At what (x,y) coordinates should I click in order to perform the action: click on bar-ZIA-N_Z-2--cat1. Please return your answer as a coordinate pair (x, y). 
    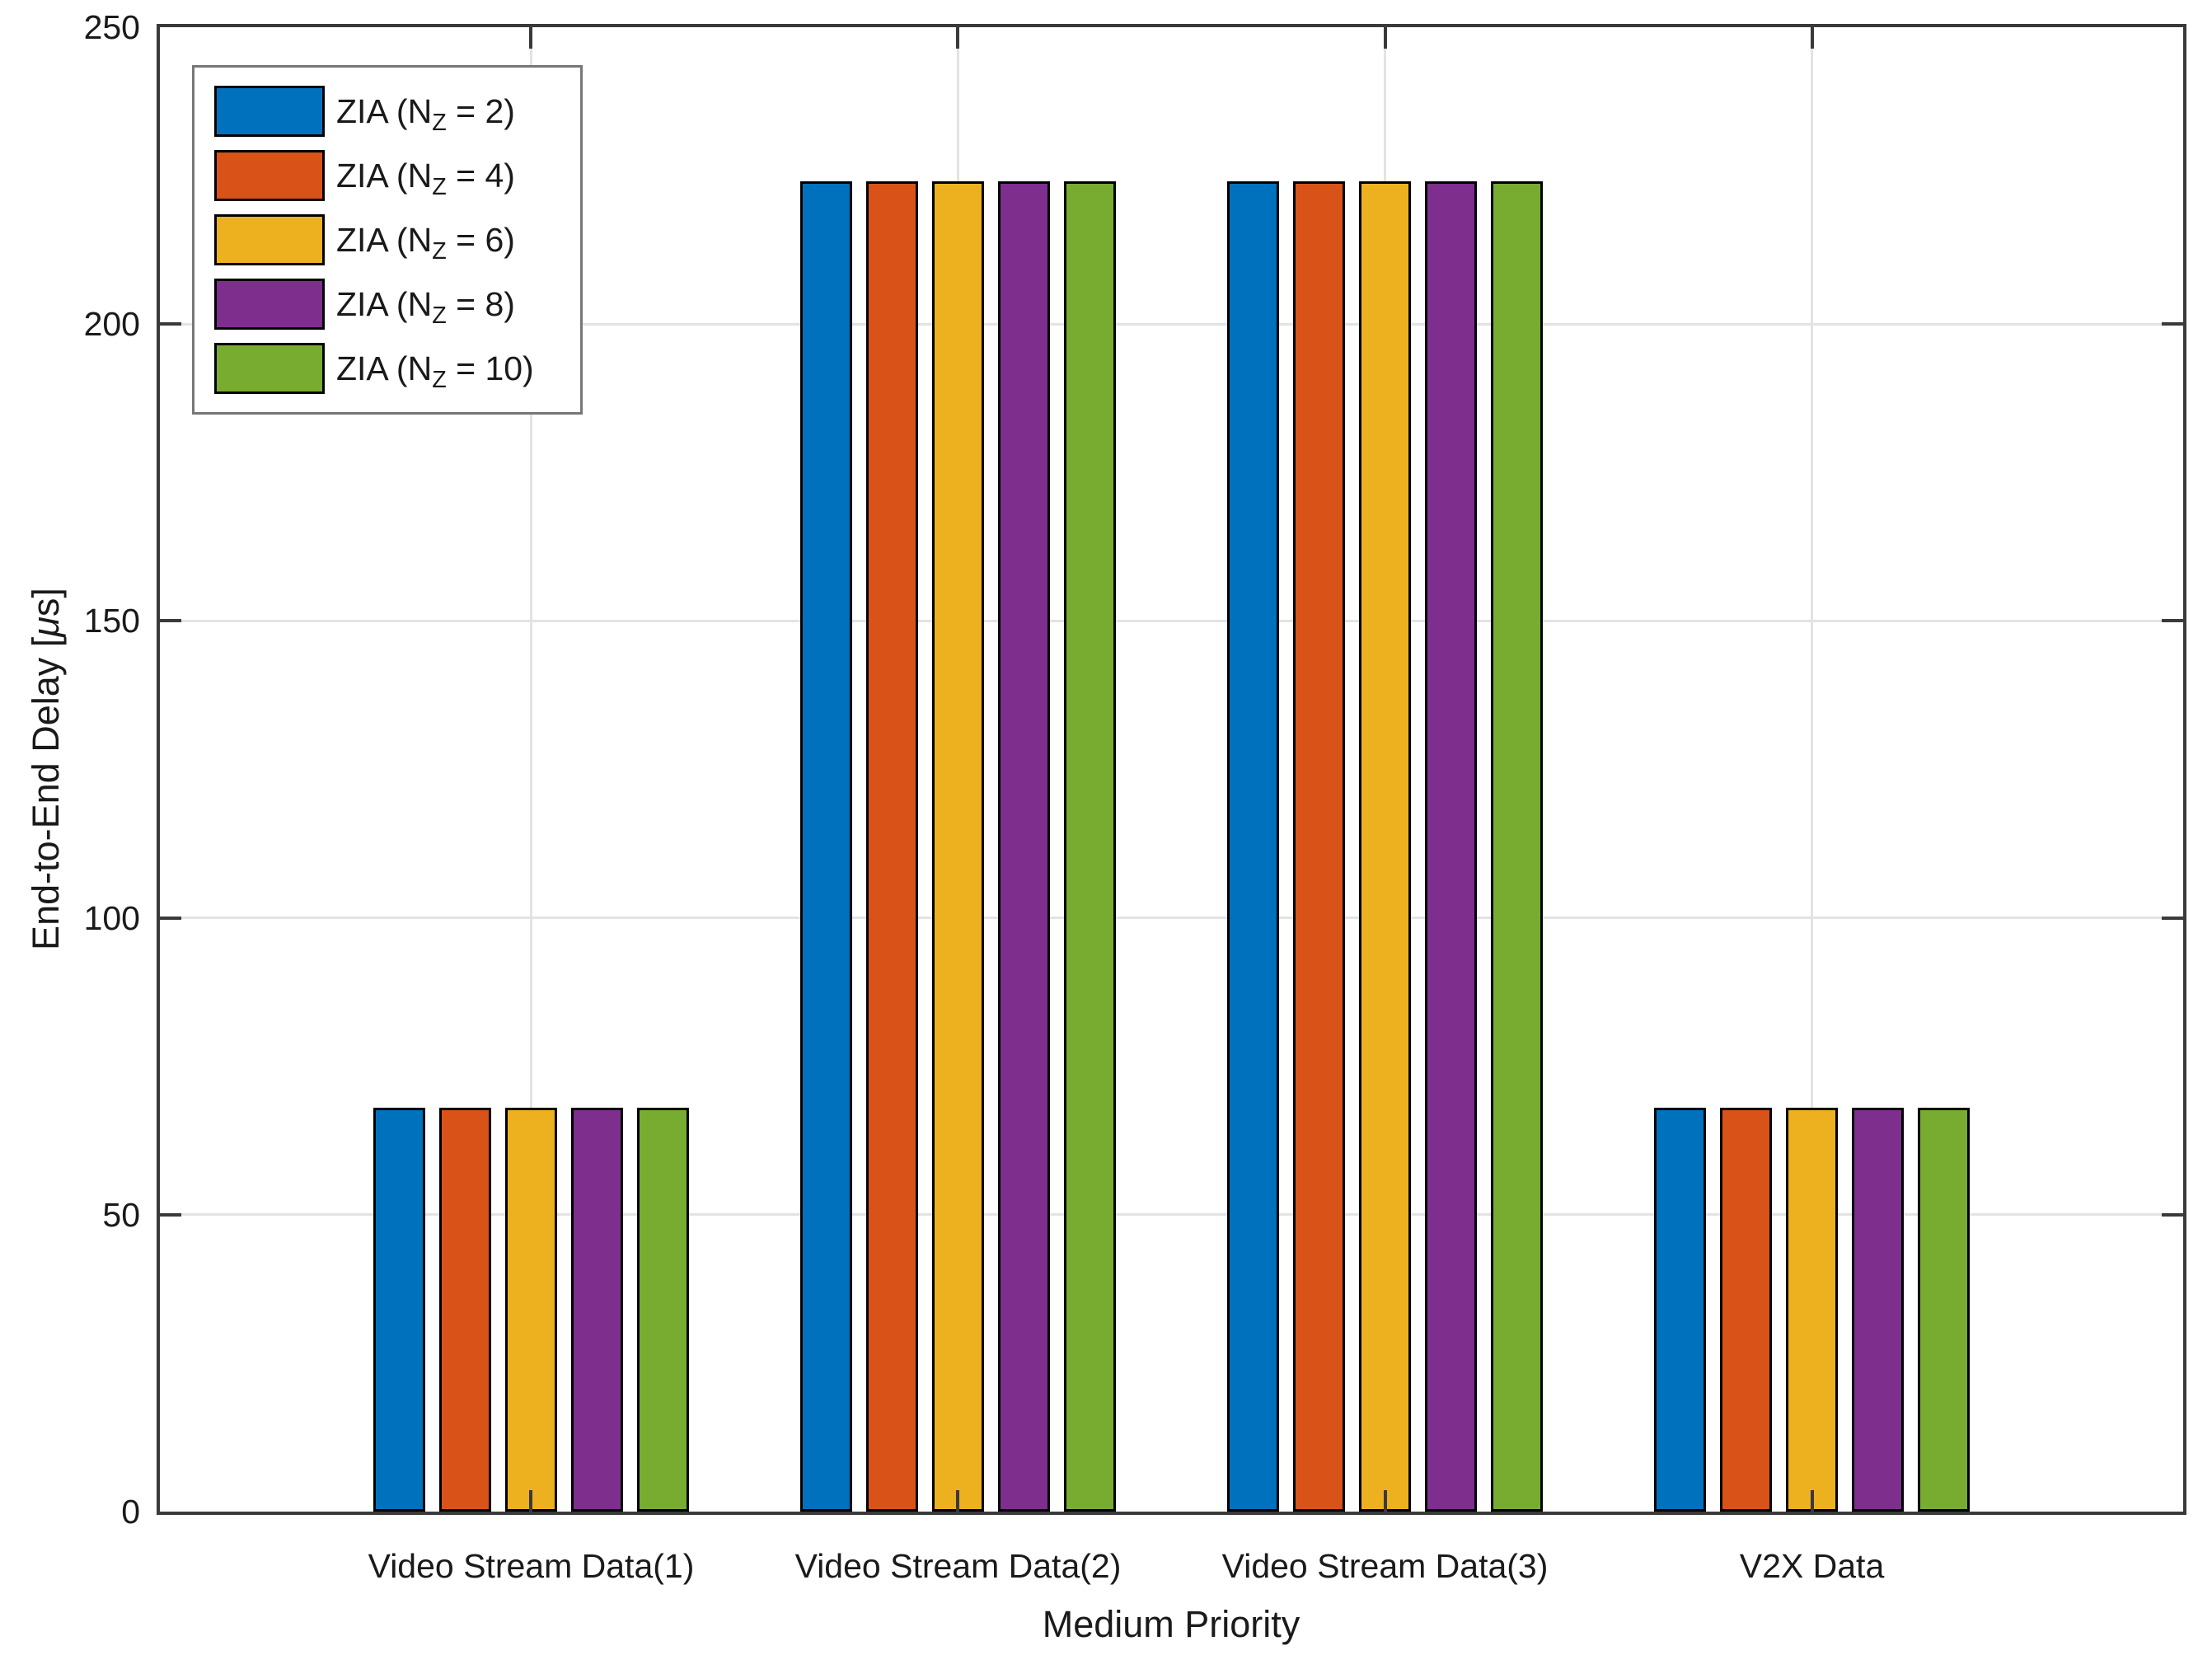
    Looking at the image, I should click on (399, 1310).